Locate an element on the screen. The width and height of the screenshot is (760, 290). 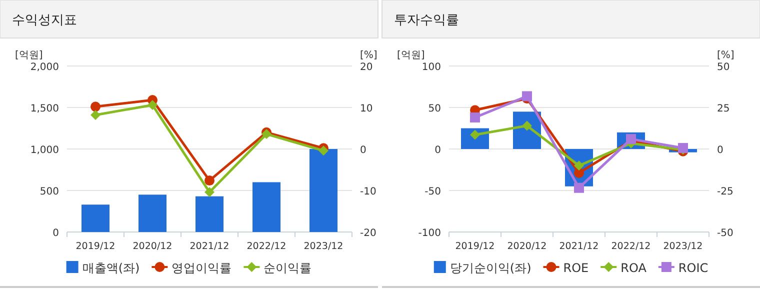
y-tick-label: -50 is located at coordinates (432, 192).